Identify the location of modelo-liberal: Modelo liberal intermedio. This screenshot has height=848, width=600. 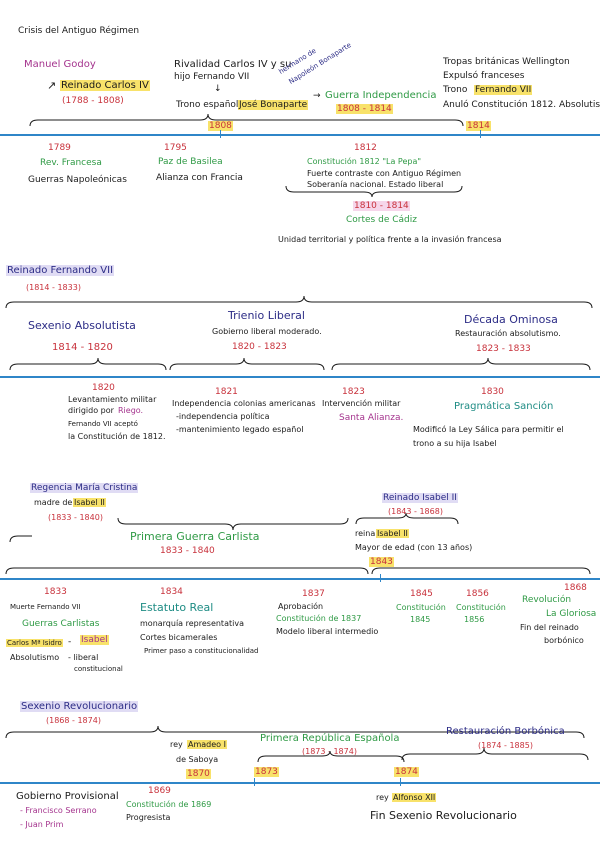
(327, 631).